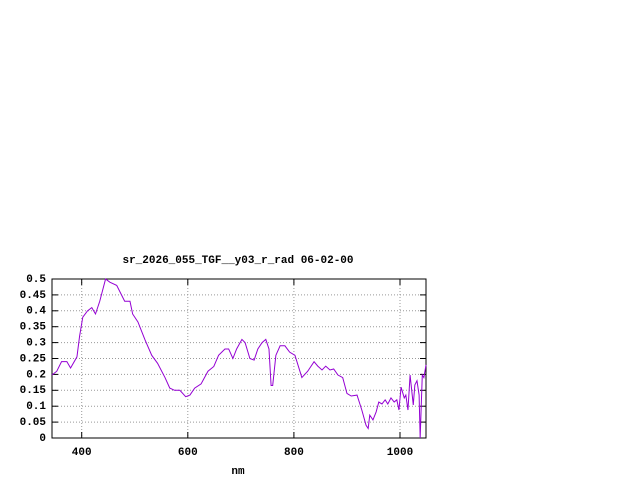  Describe the element at coordinates (33, 296) in the screenshot. I see `y-tick-label: 0.45` at that location.